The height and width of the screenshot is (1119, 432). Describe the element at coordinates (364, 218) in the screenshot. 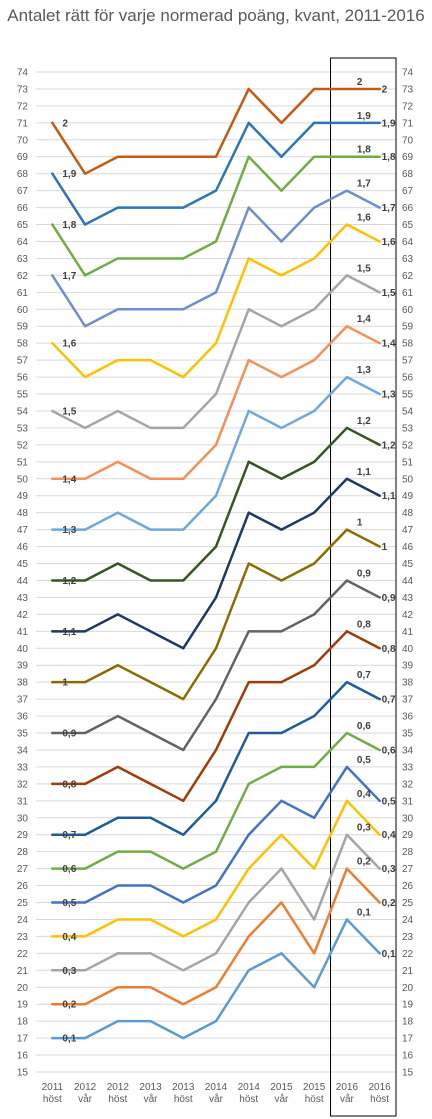

I see `data-label-2016var: 1,6` at that location.